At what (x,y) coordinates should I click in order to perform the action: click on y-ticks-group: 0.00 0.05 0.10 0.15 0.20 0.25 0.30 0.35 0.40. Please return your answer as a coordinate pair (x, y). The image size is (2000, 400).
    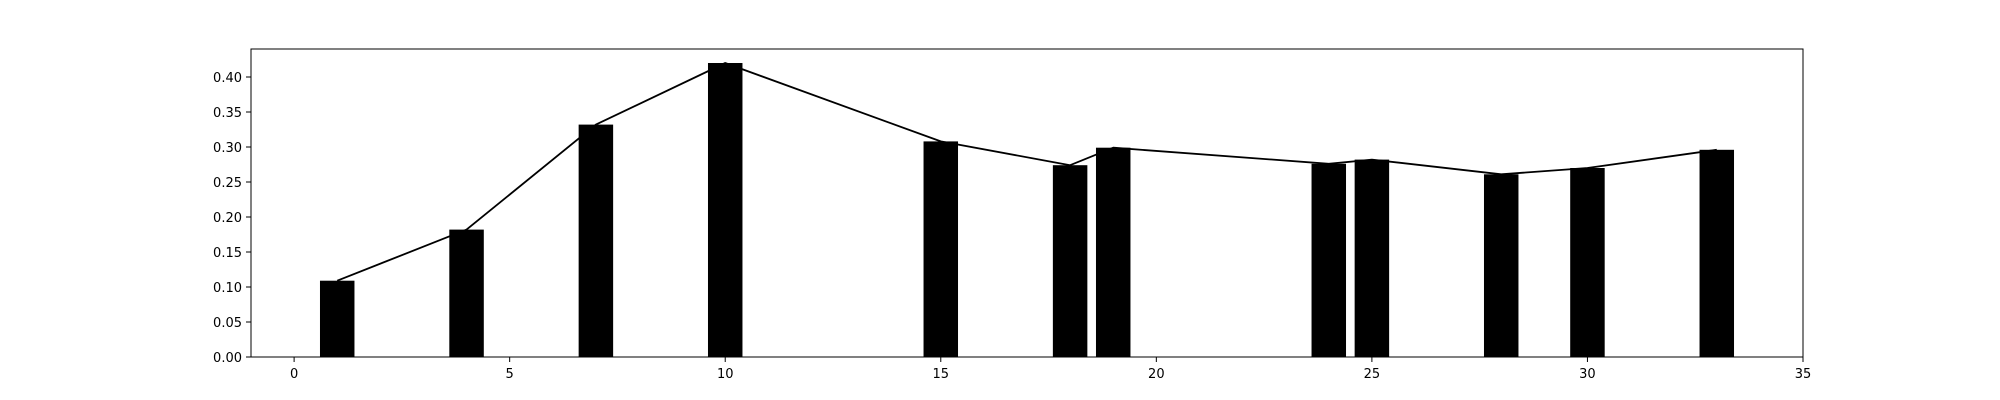
    Looking at the image, I should click on (232, 218).